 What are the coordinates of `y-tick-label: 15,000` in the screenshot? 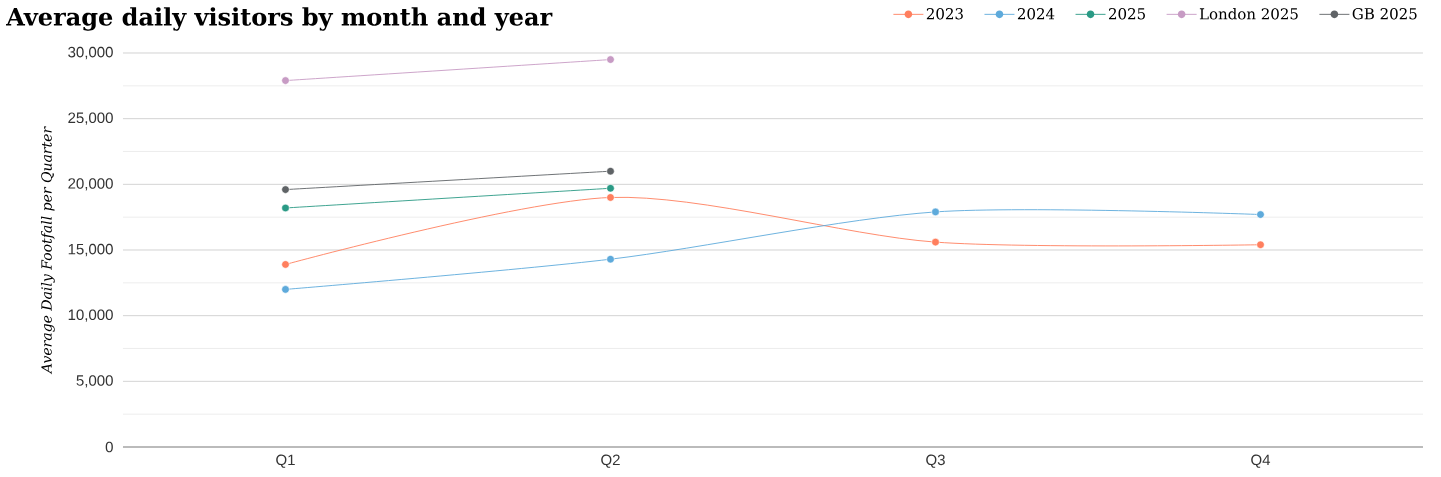 It's located at (90, 250).